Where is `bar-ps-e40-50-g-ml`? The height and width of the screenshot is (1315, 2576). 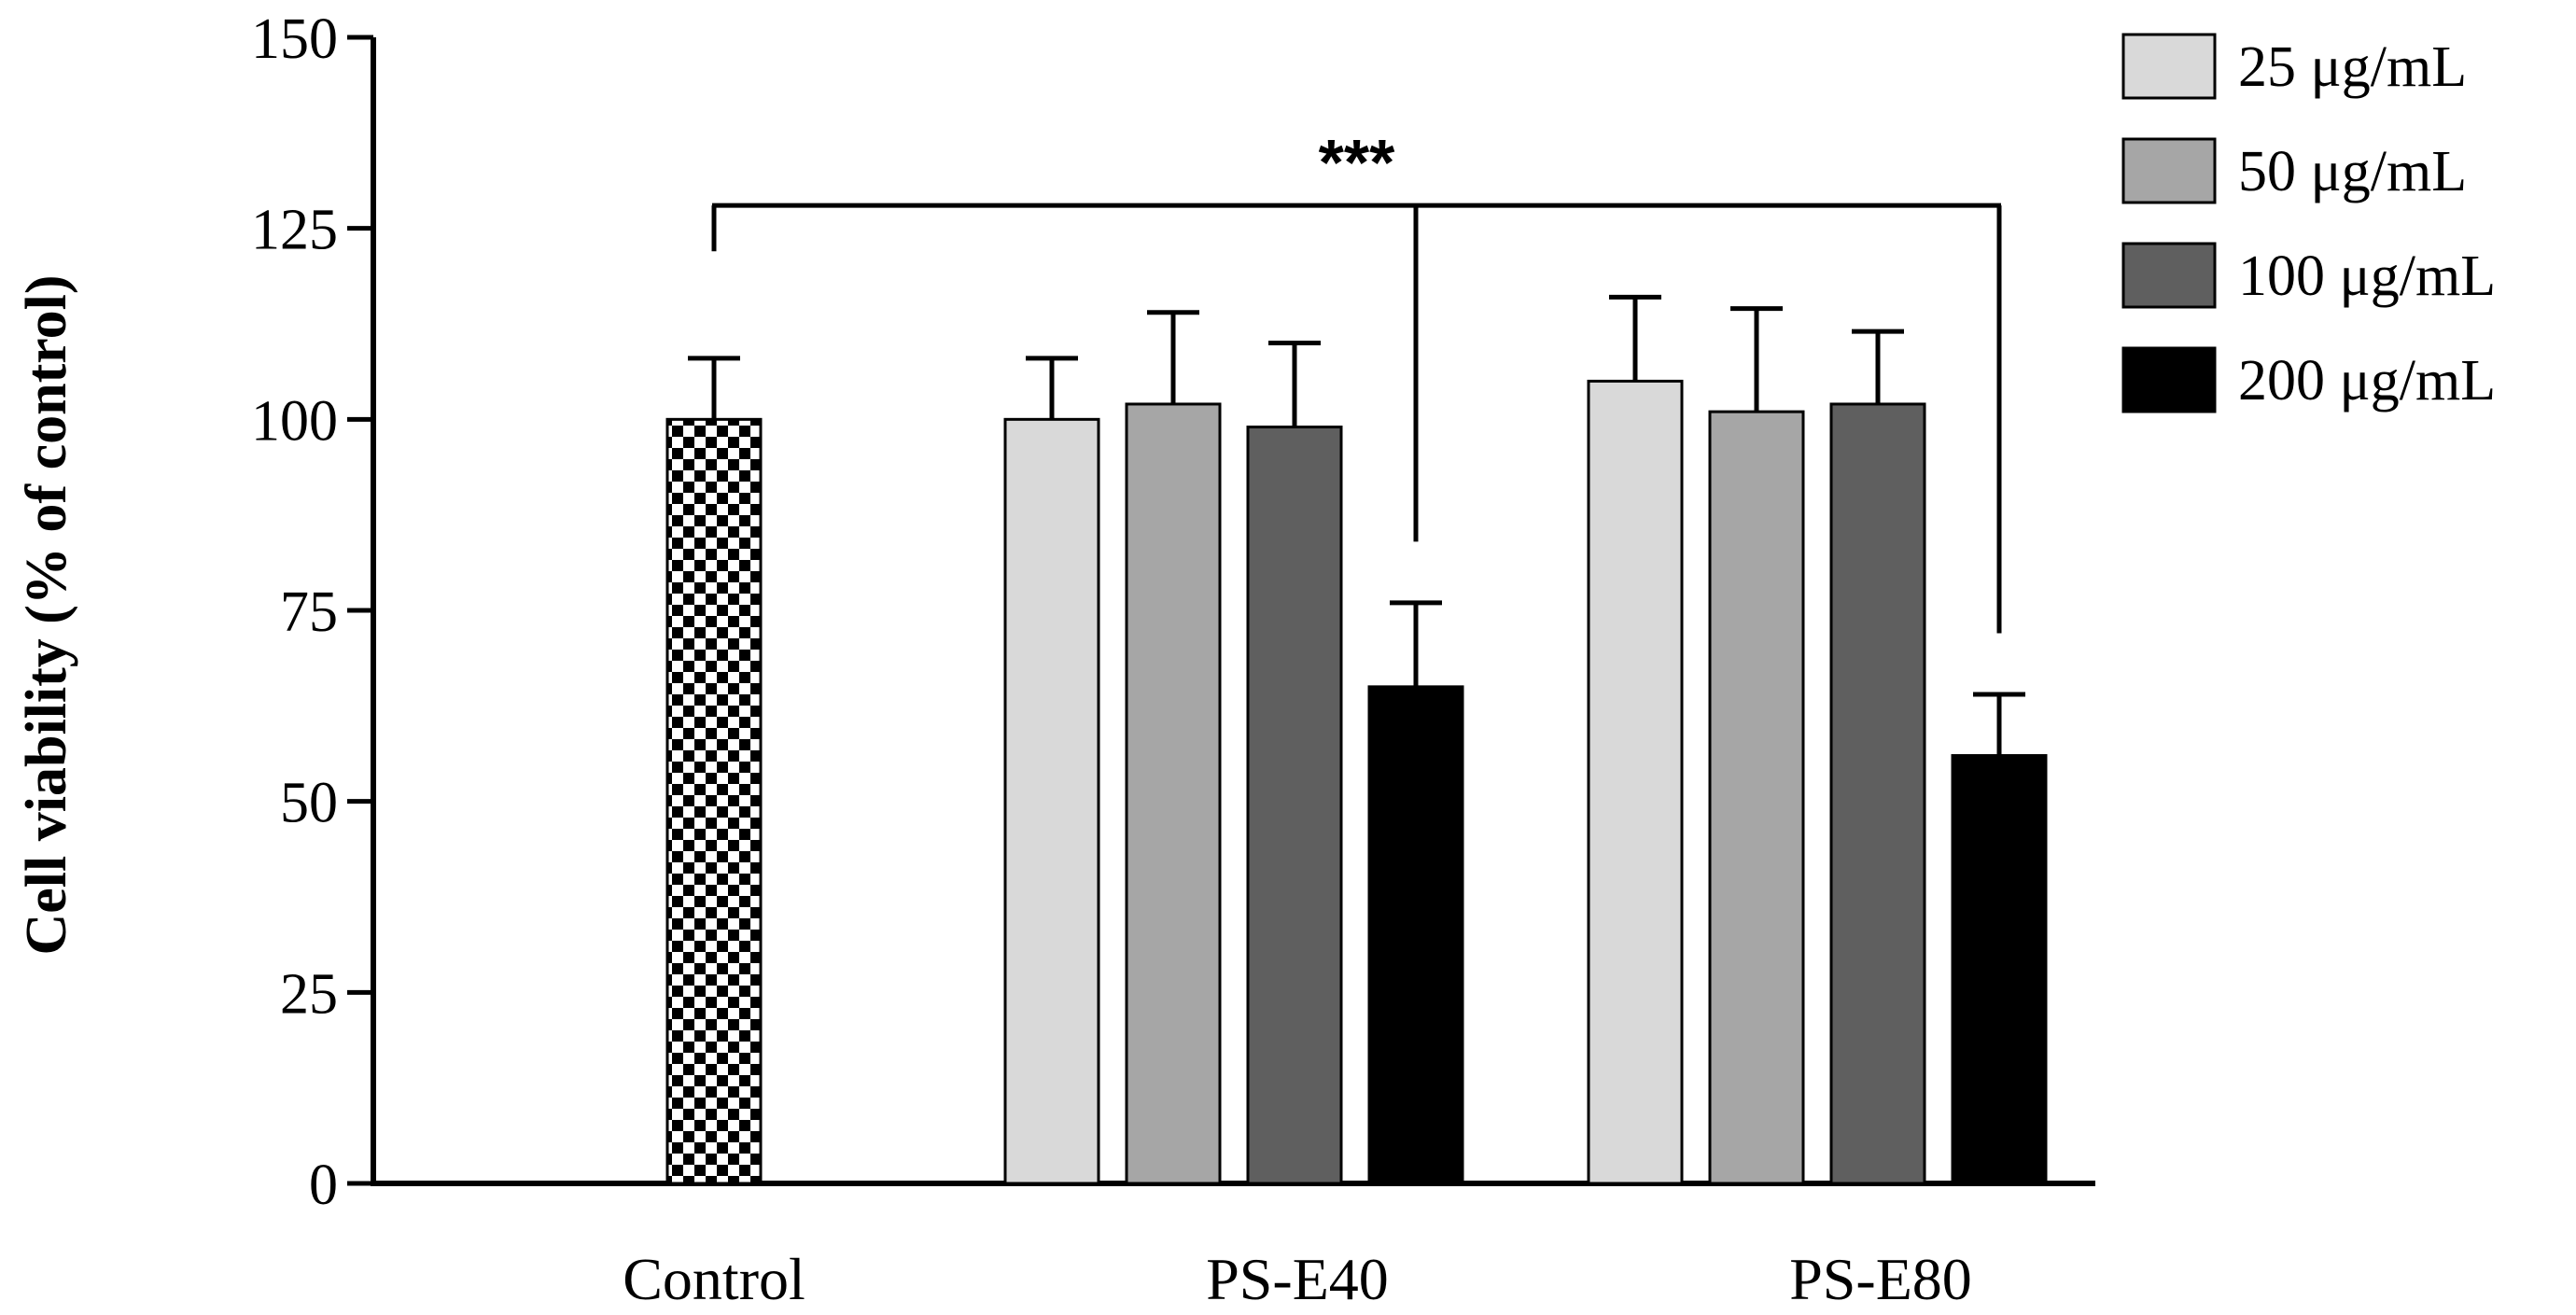
bar-ps-e40-50-g-ml is located at coordinates (1173, 793).